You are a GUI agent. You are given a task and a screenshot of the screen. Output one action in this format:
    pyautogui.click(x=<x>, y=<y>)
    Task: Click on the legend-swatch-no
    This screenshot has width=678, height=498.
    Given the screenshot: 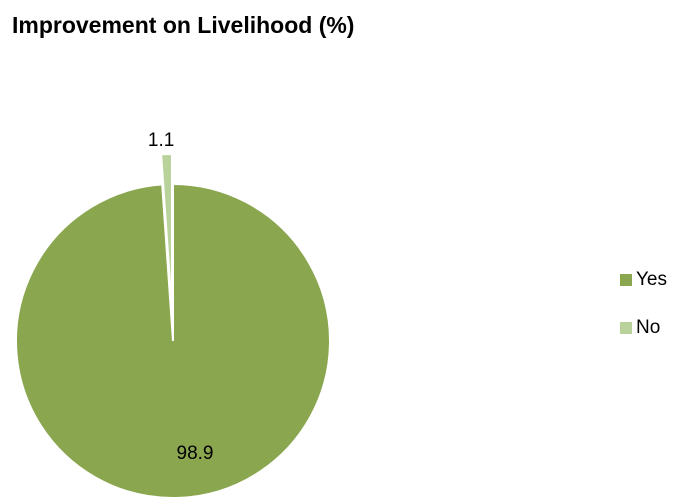 What is the action you would take?
    pyautogui.click(x=626, y=328)
    